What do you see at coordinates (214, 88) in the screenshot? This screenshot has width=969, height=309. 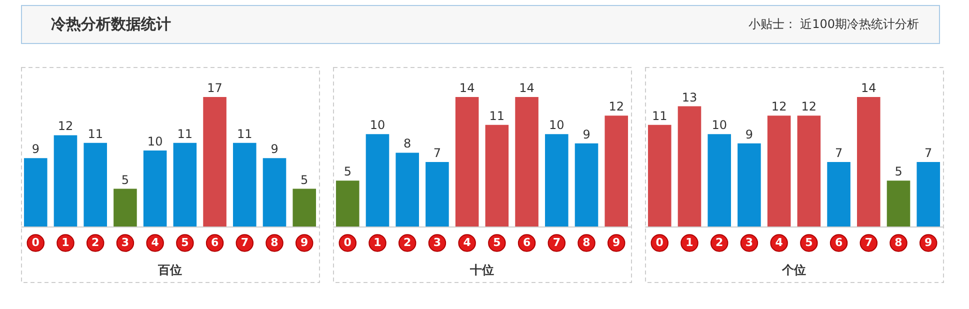 I see `data-label: 17` at bounding box center [214, 88].